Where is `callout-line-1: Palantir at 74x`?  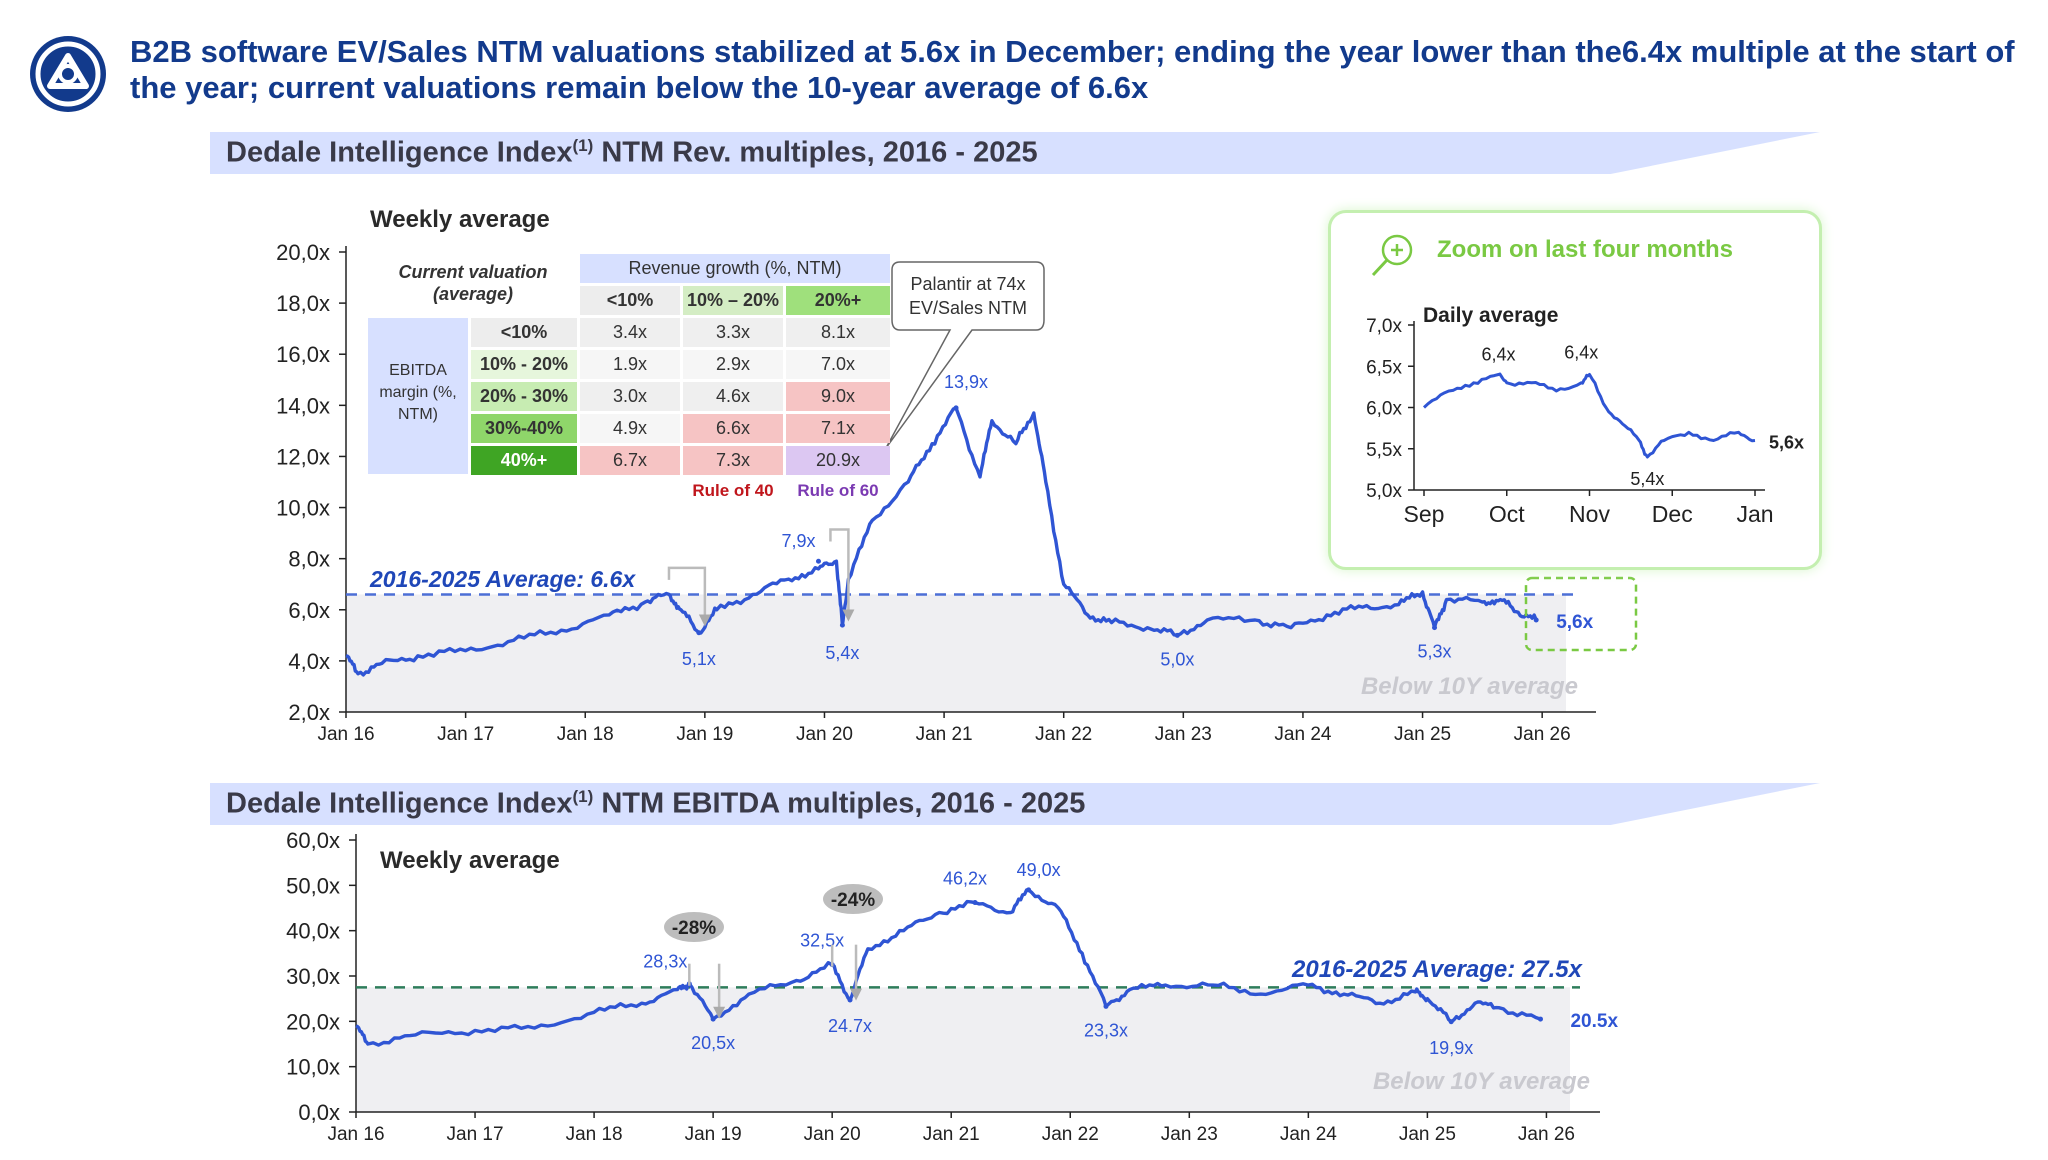
callout-line-1: Palantir at 74x is located at coordinates (967, 284).